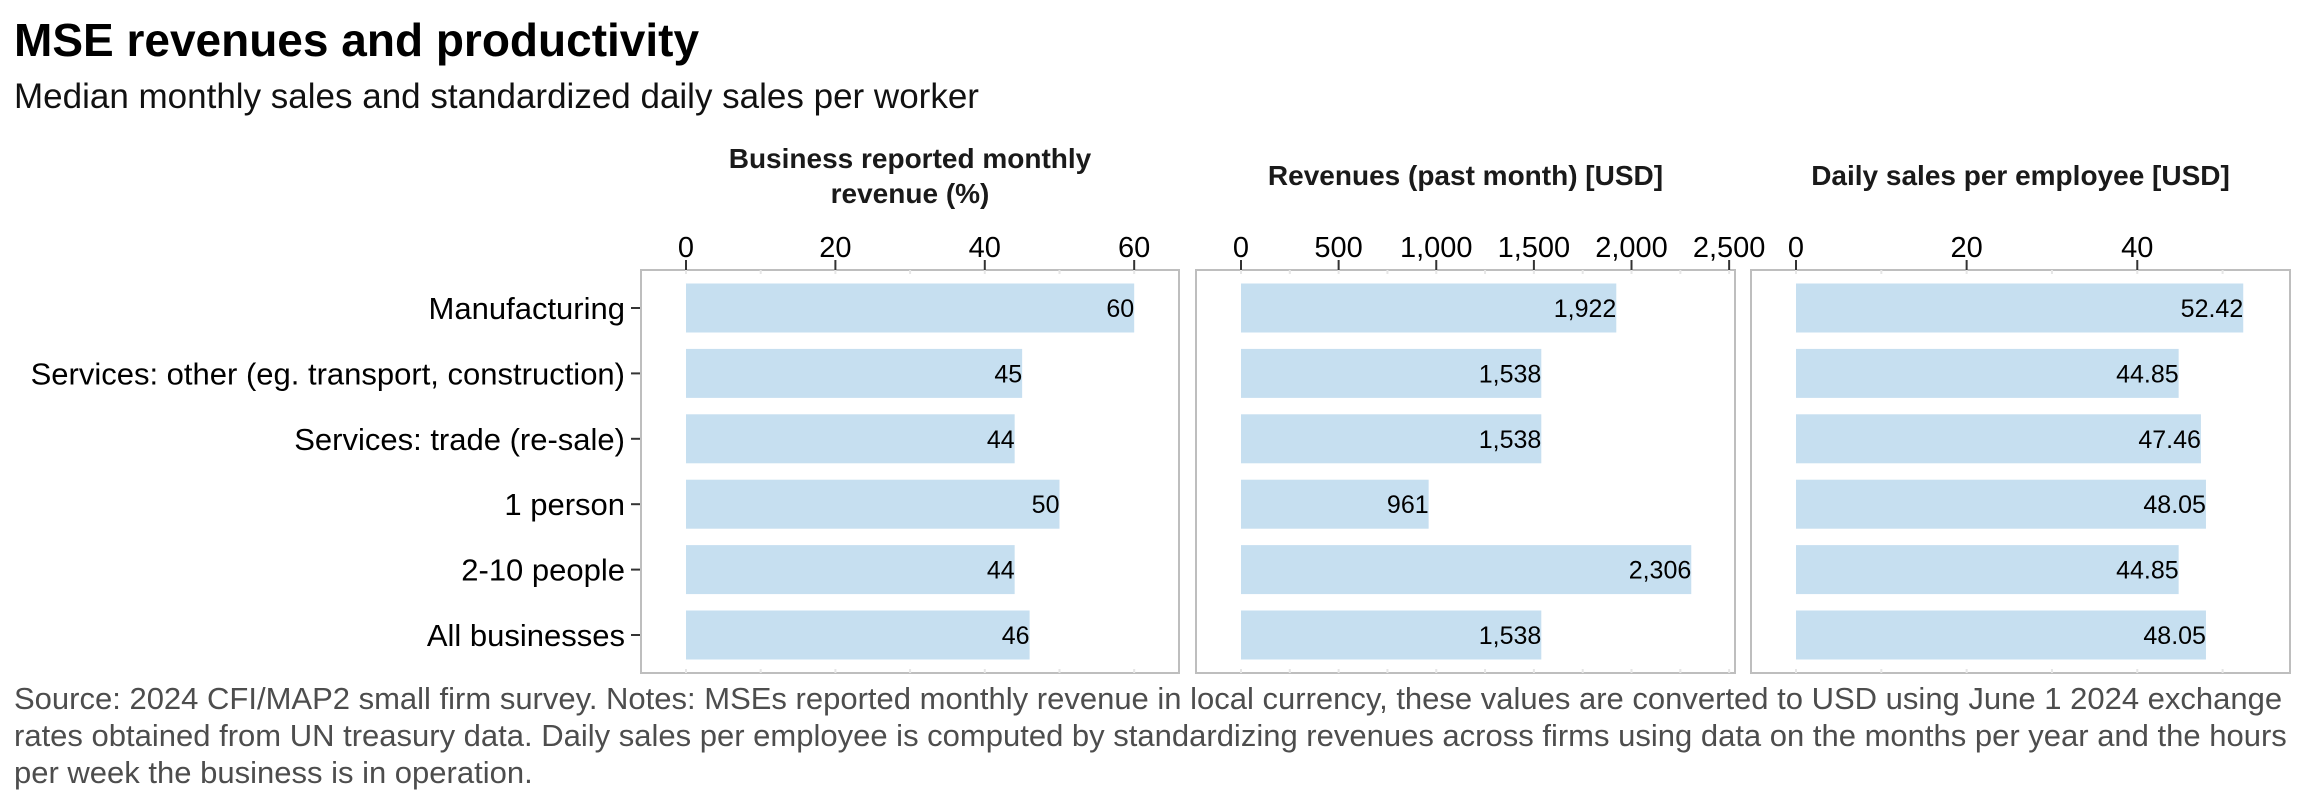 The height and width of the screenshot is (806, 2304). I want to click on panel-title: revenue (%), so click(910, 193).